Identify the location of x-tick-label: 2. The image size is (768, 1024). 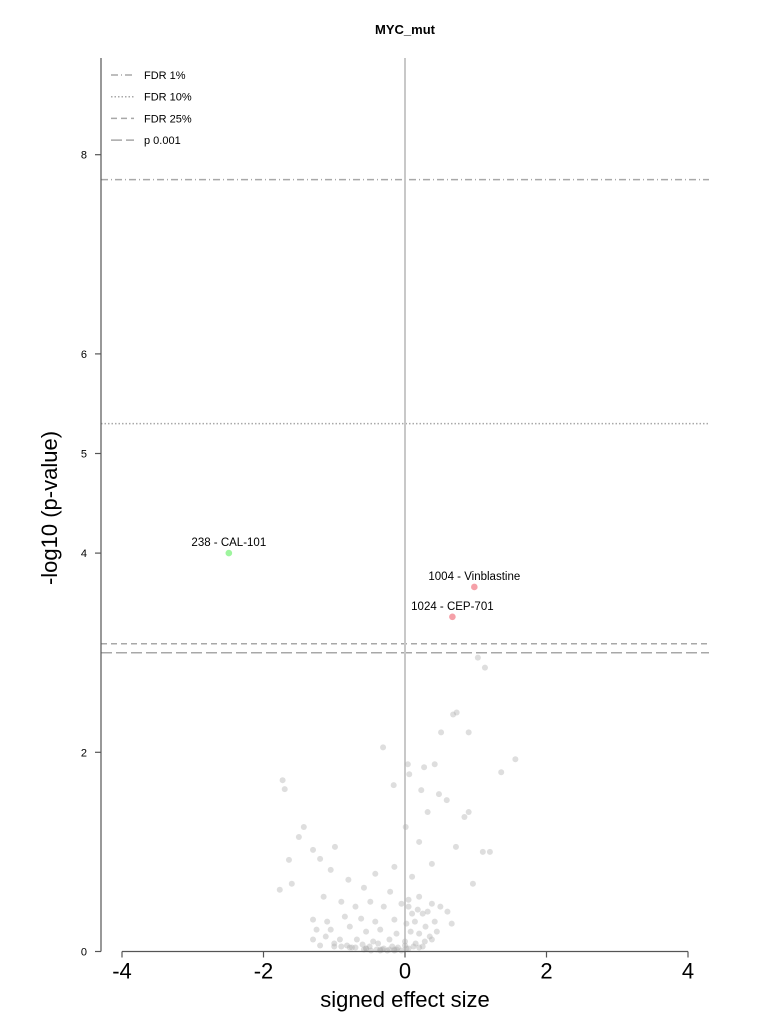
(546, 971).